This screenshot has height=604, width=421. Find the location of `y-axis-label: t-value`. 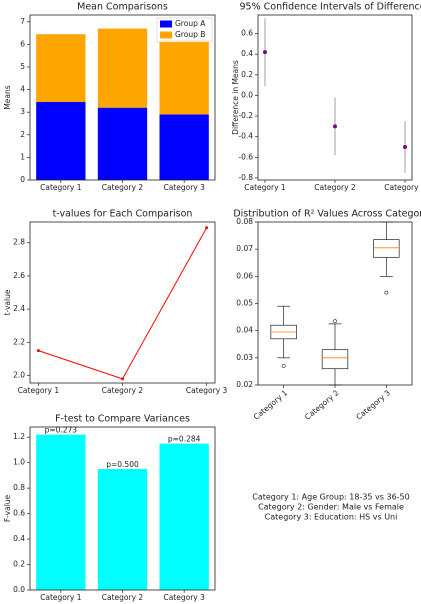

y-axis-label: t-value is located at coordinates (7, 302).